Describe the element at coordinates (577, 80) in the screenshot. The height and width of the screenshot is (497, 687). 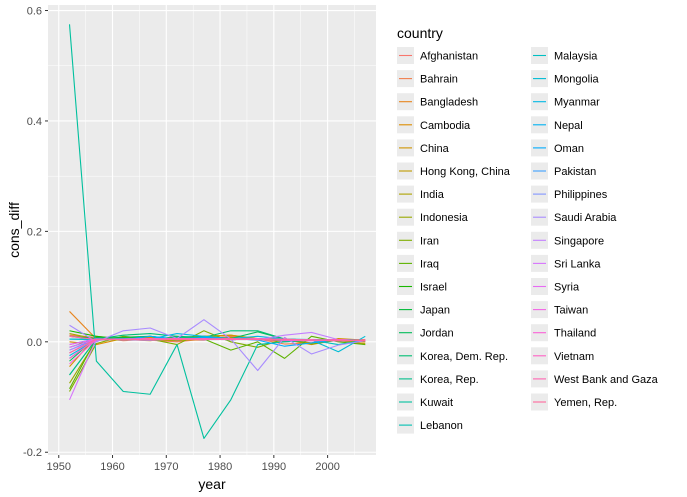
I see `legend-label: Mongolia` at that location.